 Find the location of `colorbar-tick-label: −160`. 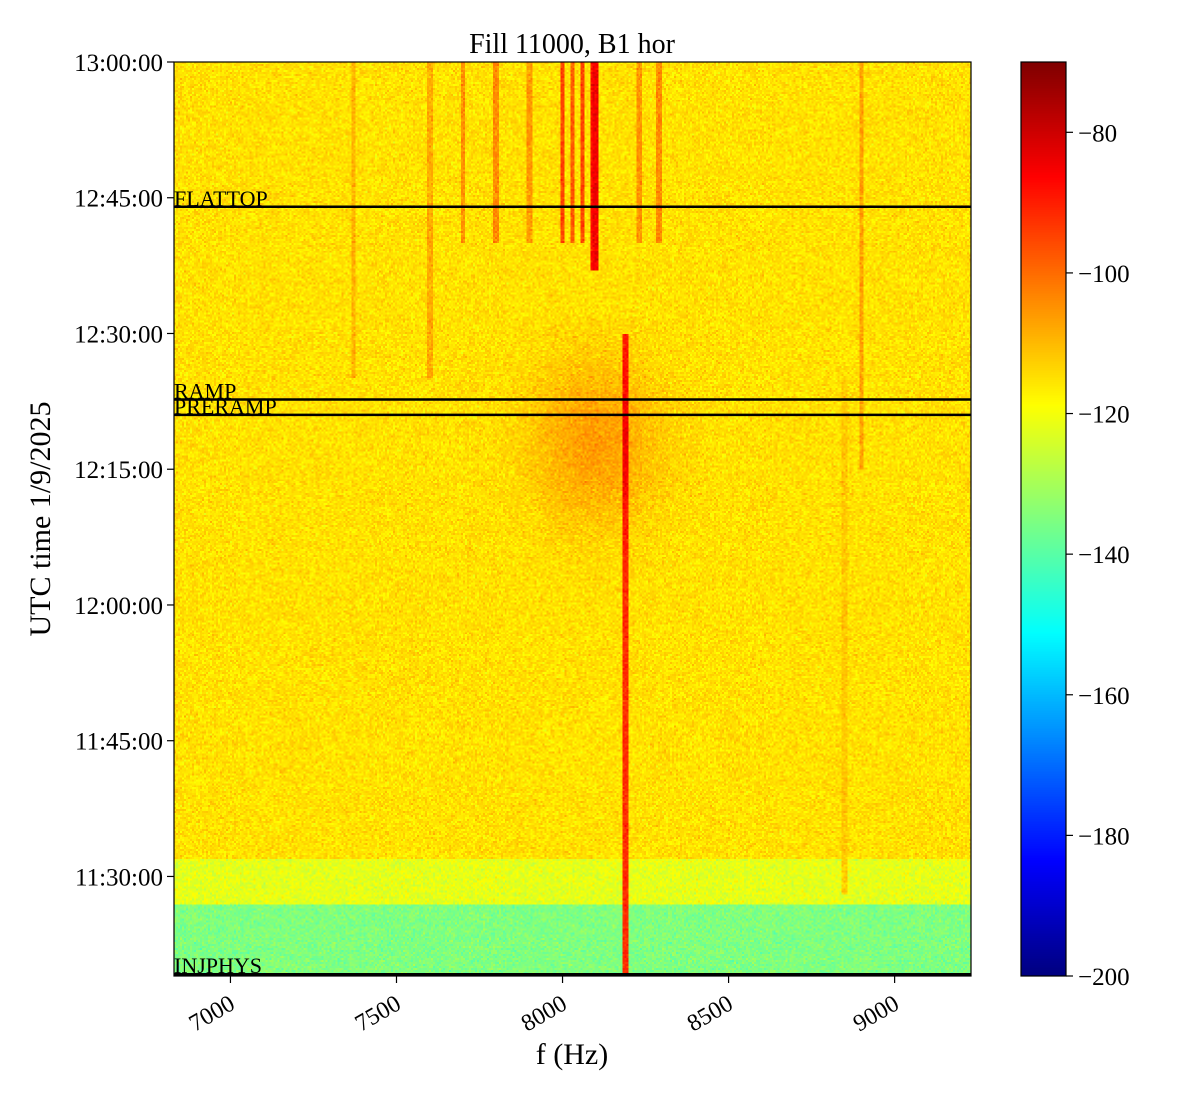

colorbar-tick-label: −160 is located at coordinates (1104, 696).